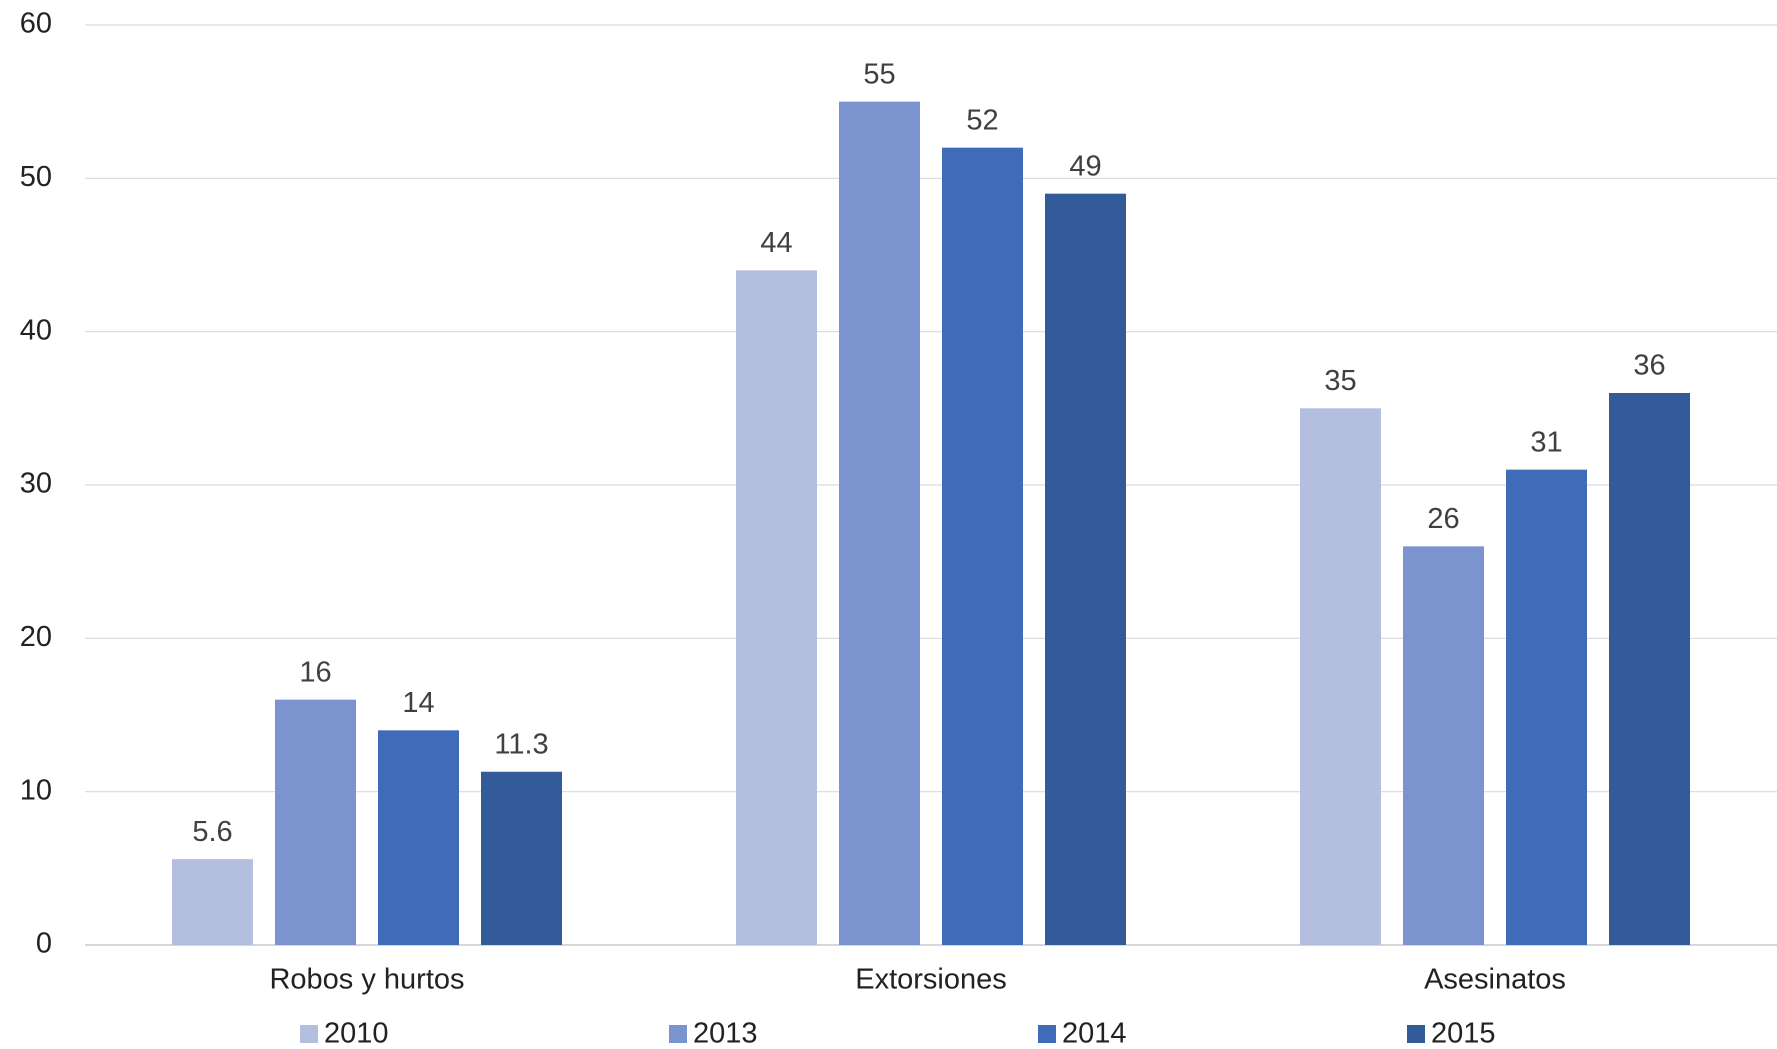  What do you see at coordinates (356, 1033) in the screenshot?
I see `legend-label: 2010` at bounding box center [356, 1033].